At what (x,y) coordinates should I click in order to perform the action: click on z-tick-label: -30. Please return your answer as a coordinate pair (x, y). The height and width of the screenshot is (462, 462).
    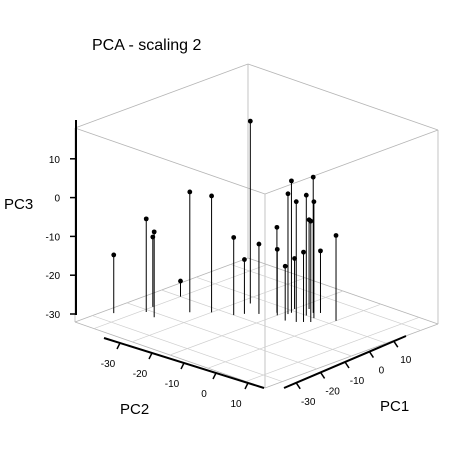
    Looking at the image, I should click on (53, 315).